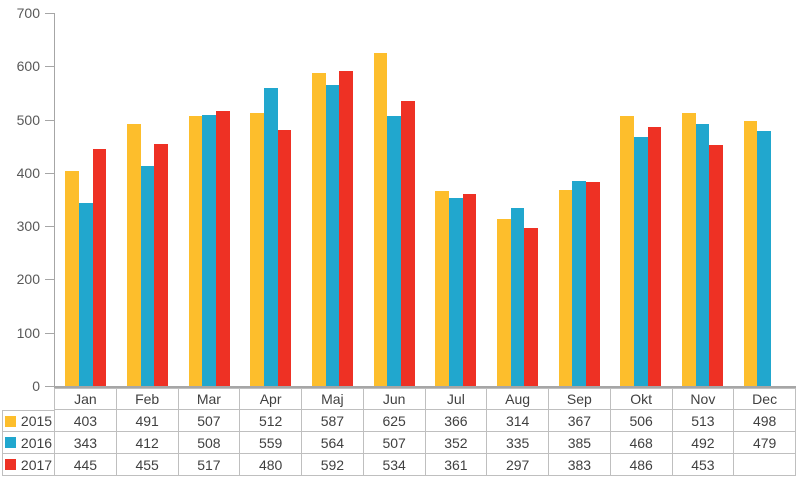 The width and height of the screenshot is (804, 484). I want to click on legend-label-2015: 2015, so click(36, 421).